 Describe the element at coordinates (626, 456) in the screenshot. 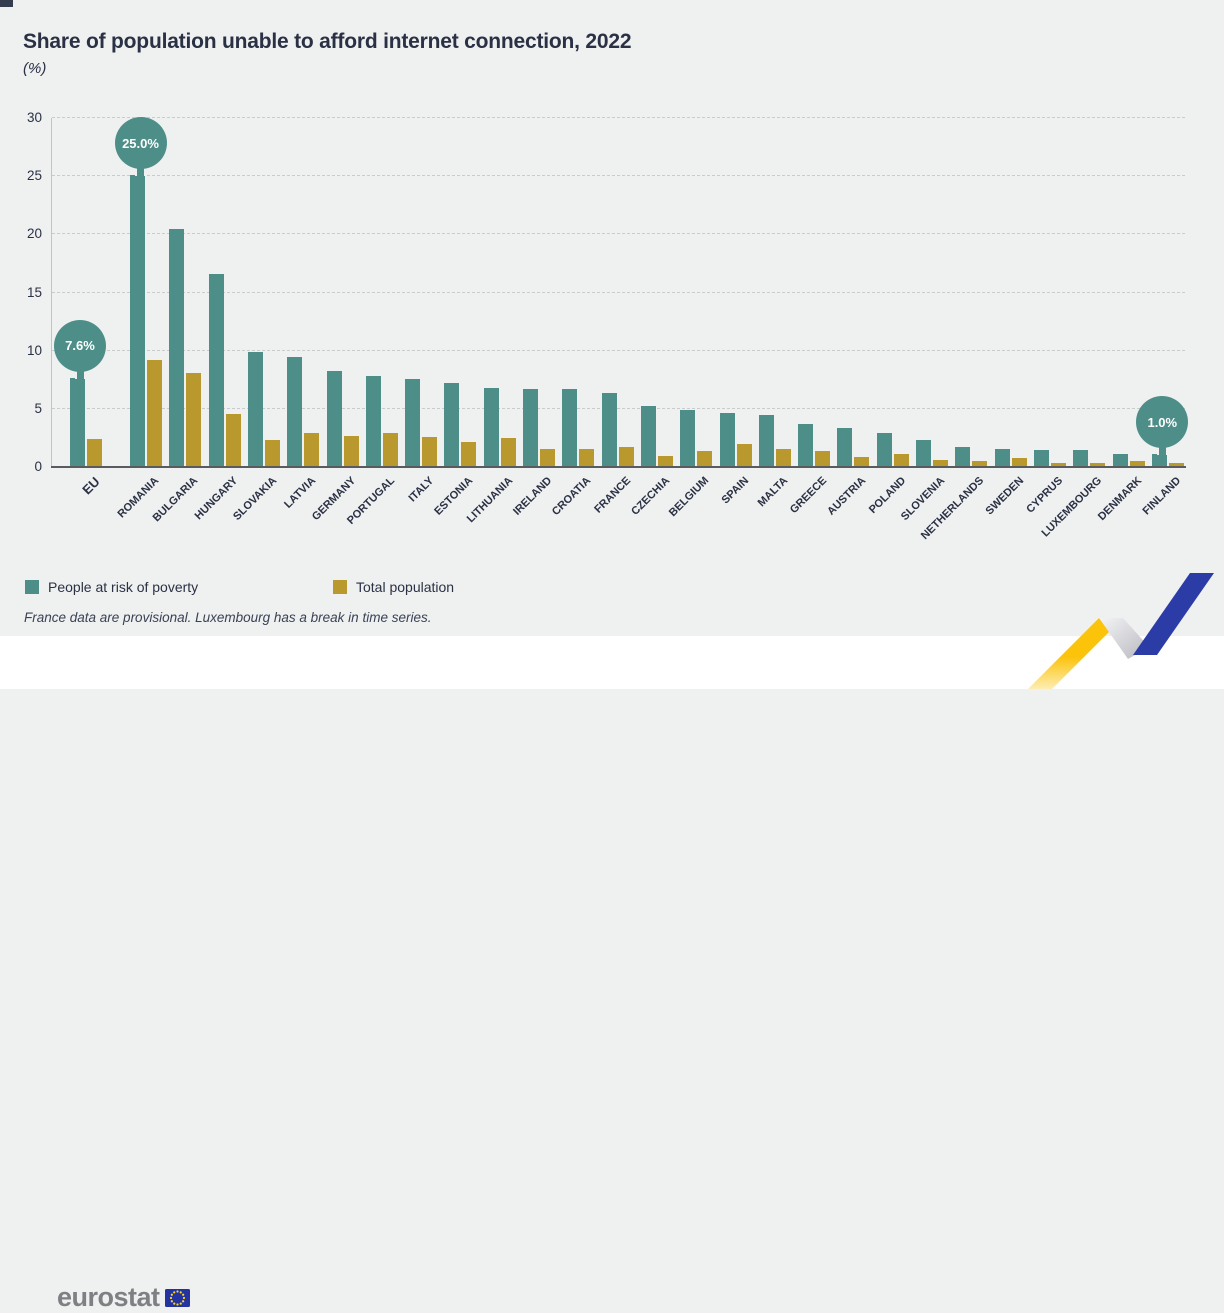

I see `bar-total-population-france` at that location.